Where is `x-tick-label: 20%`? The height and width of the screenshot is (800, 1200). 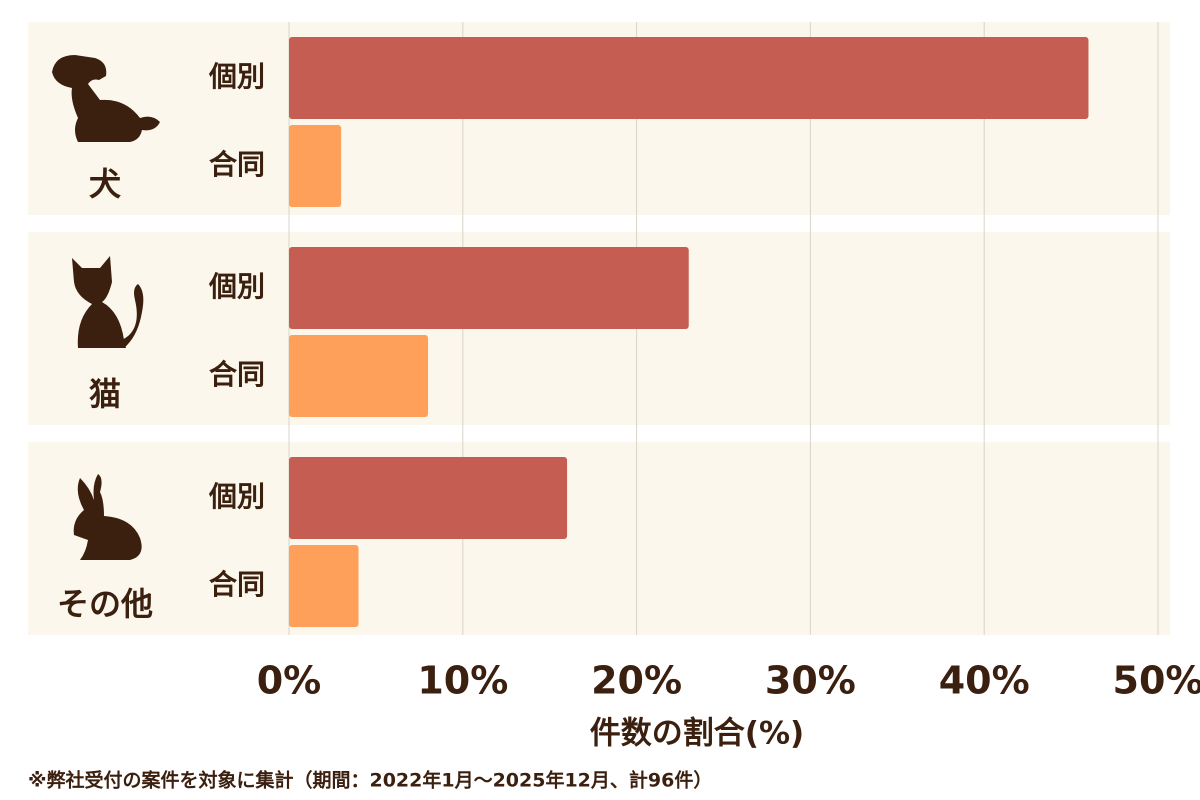
x-tick-label: 20% is located at coordinates (636, 681).